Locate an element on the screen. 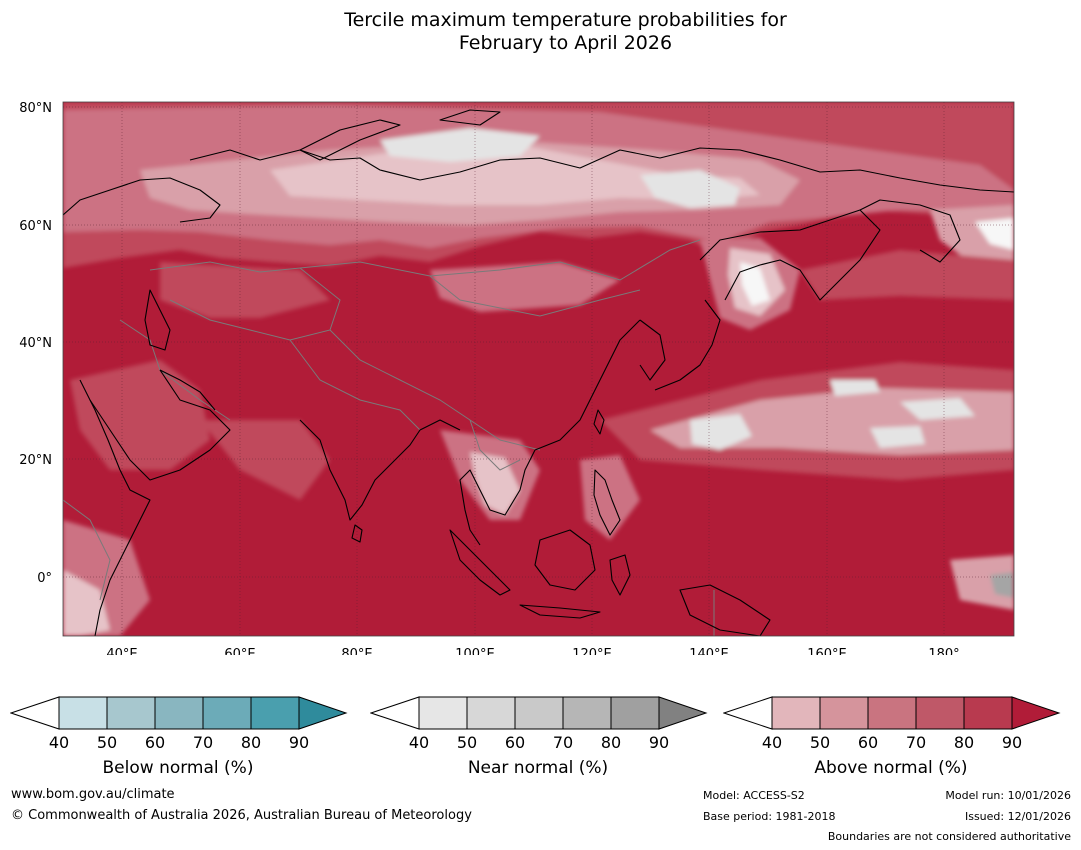 Image resolution: width=1081 pixels, height=850 pixels. lat-label-20n: 20°N is located at coordinates (35, 460).